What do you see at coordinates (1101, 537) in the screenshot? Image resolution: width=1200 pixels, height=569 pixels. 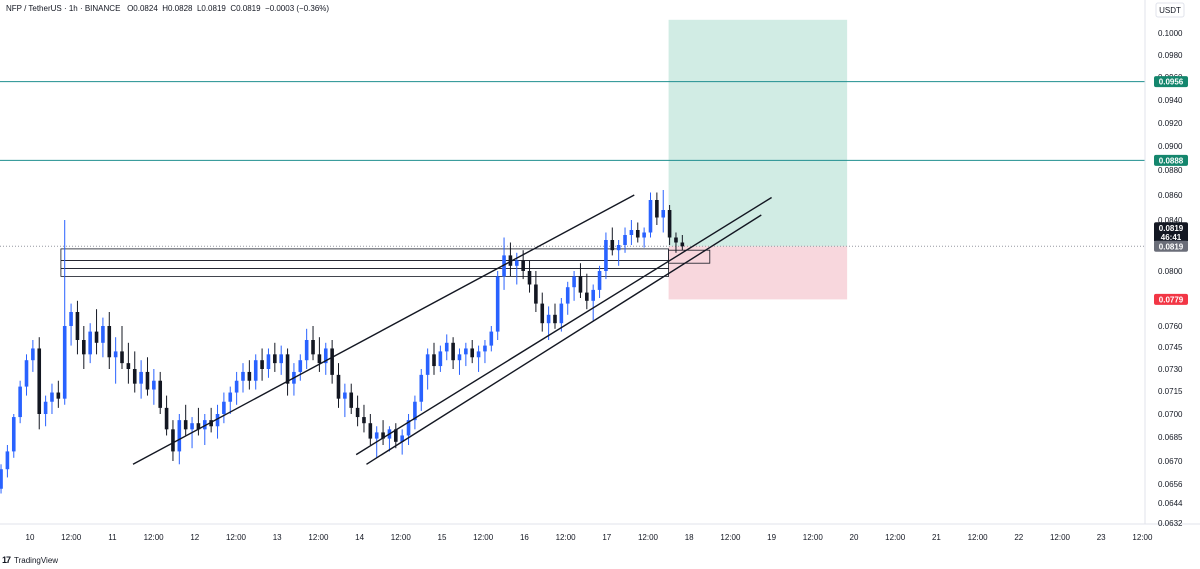 I see `time-tick-label: 23` at bounding box center [1101, 537].